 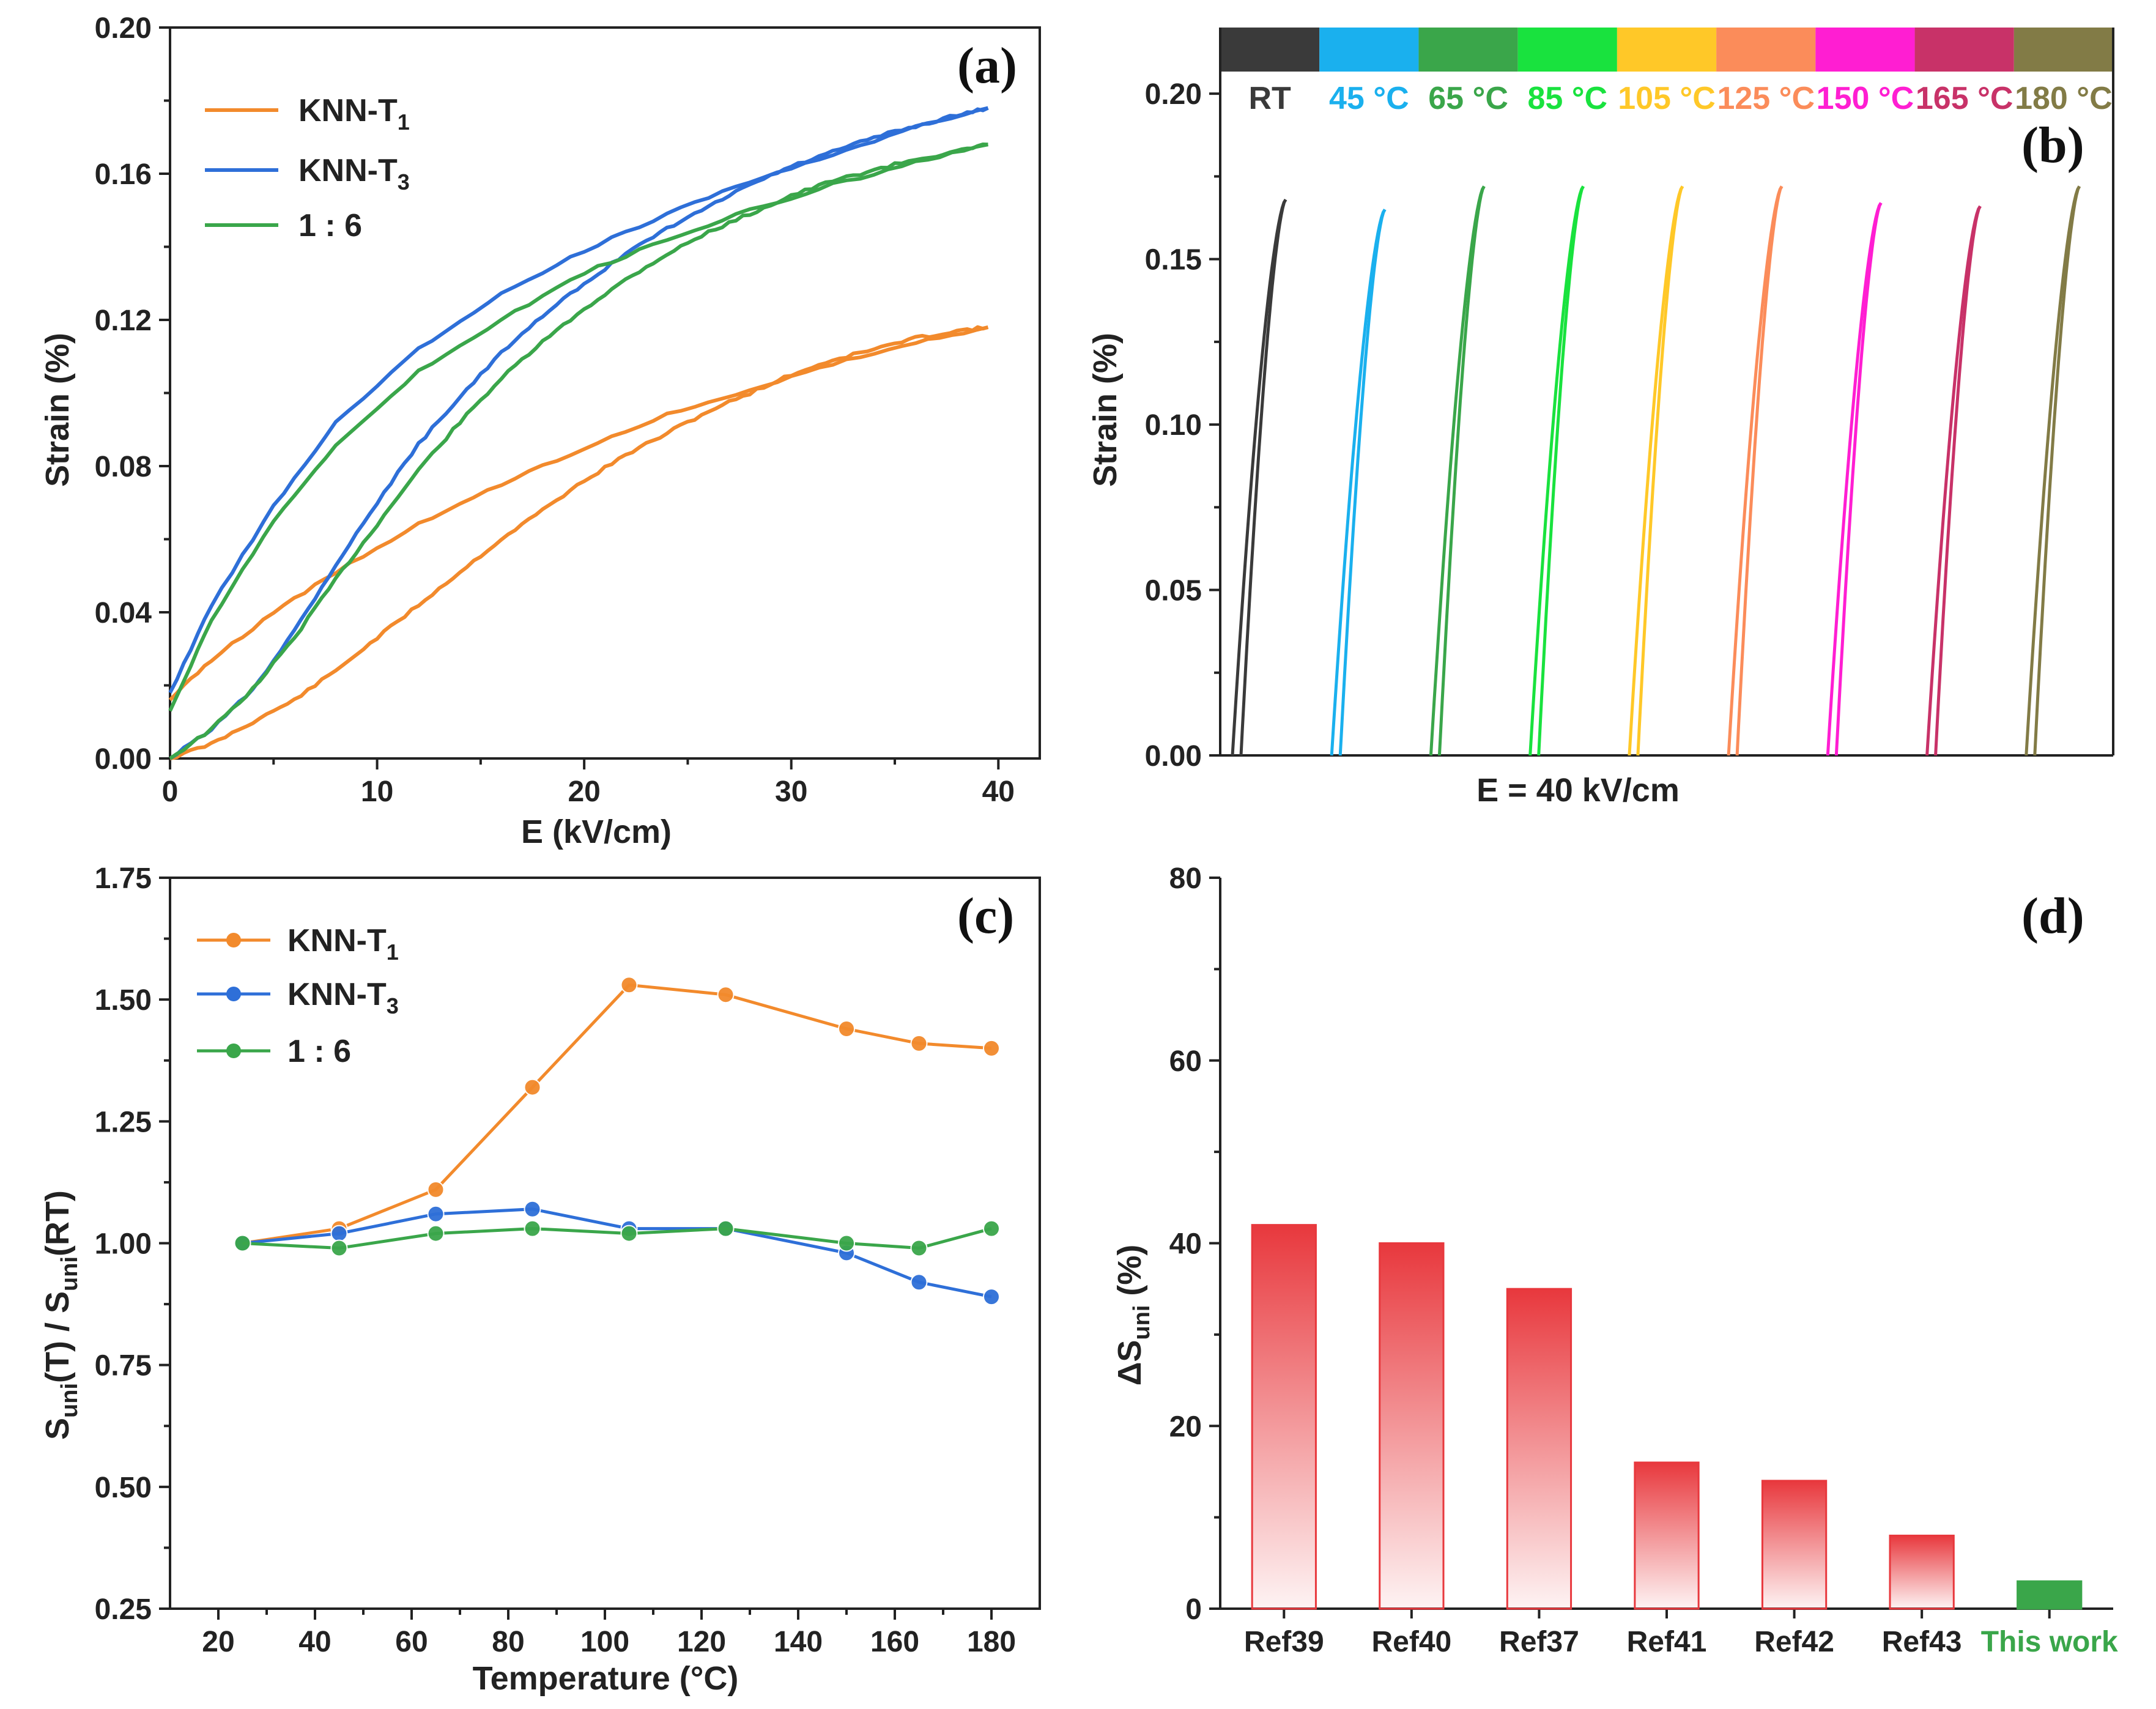 I want to click on x-tick-label: 100, so click(x=604, y=1642).